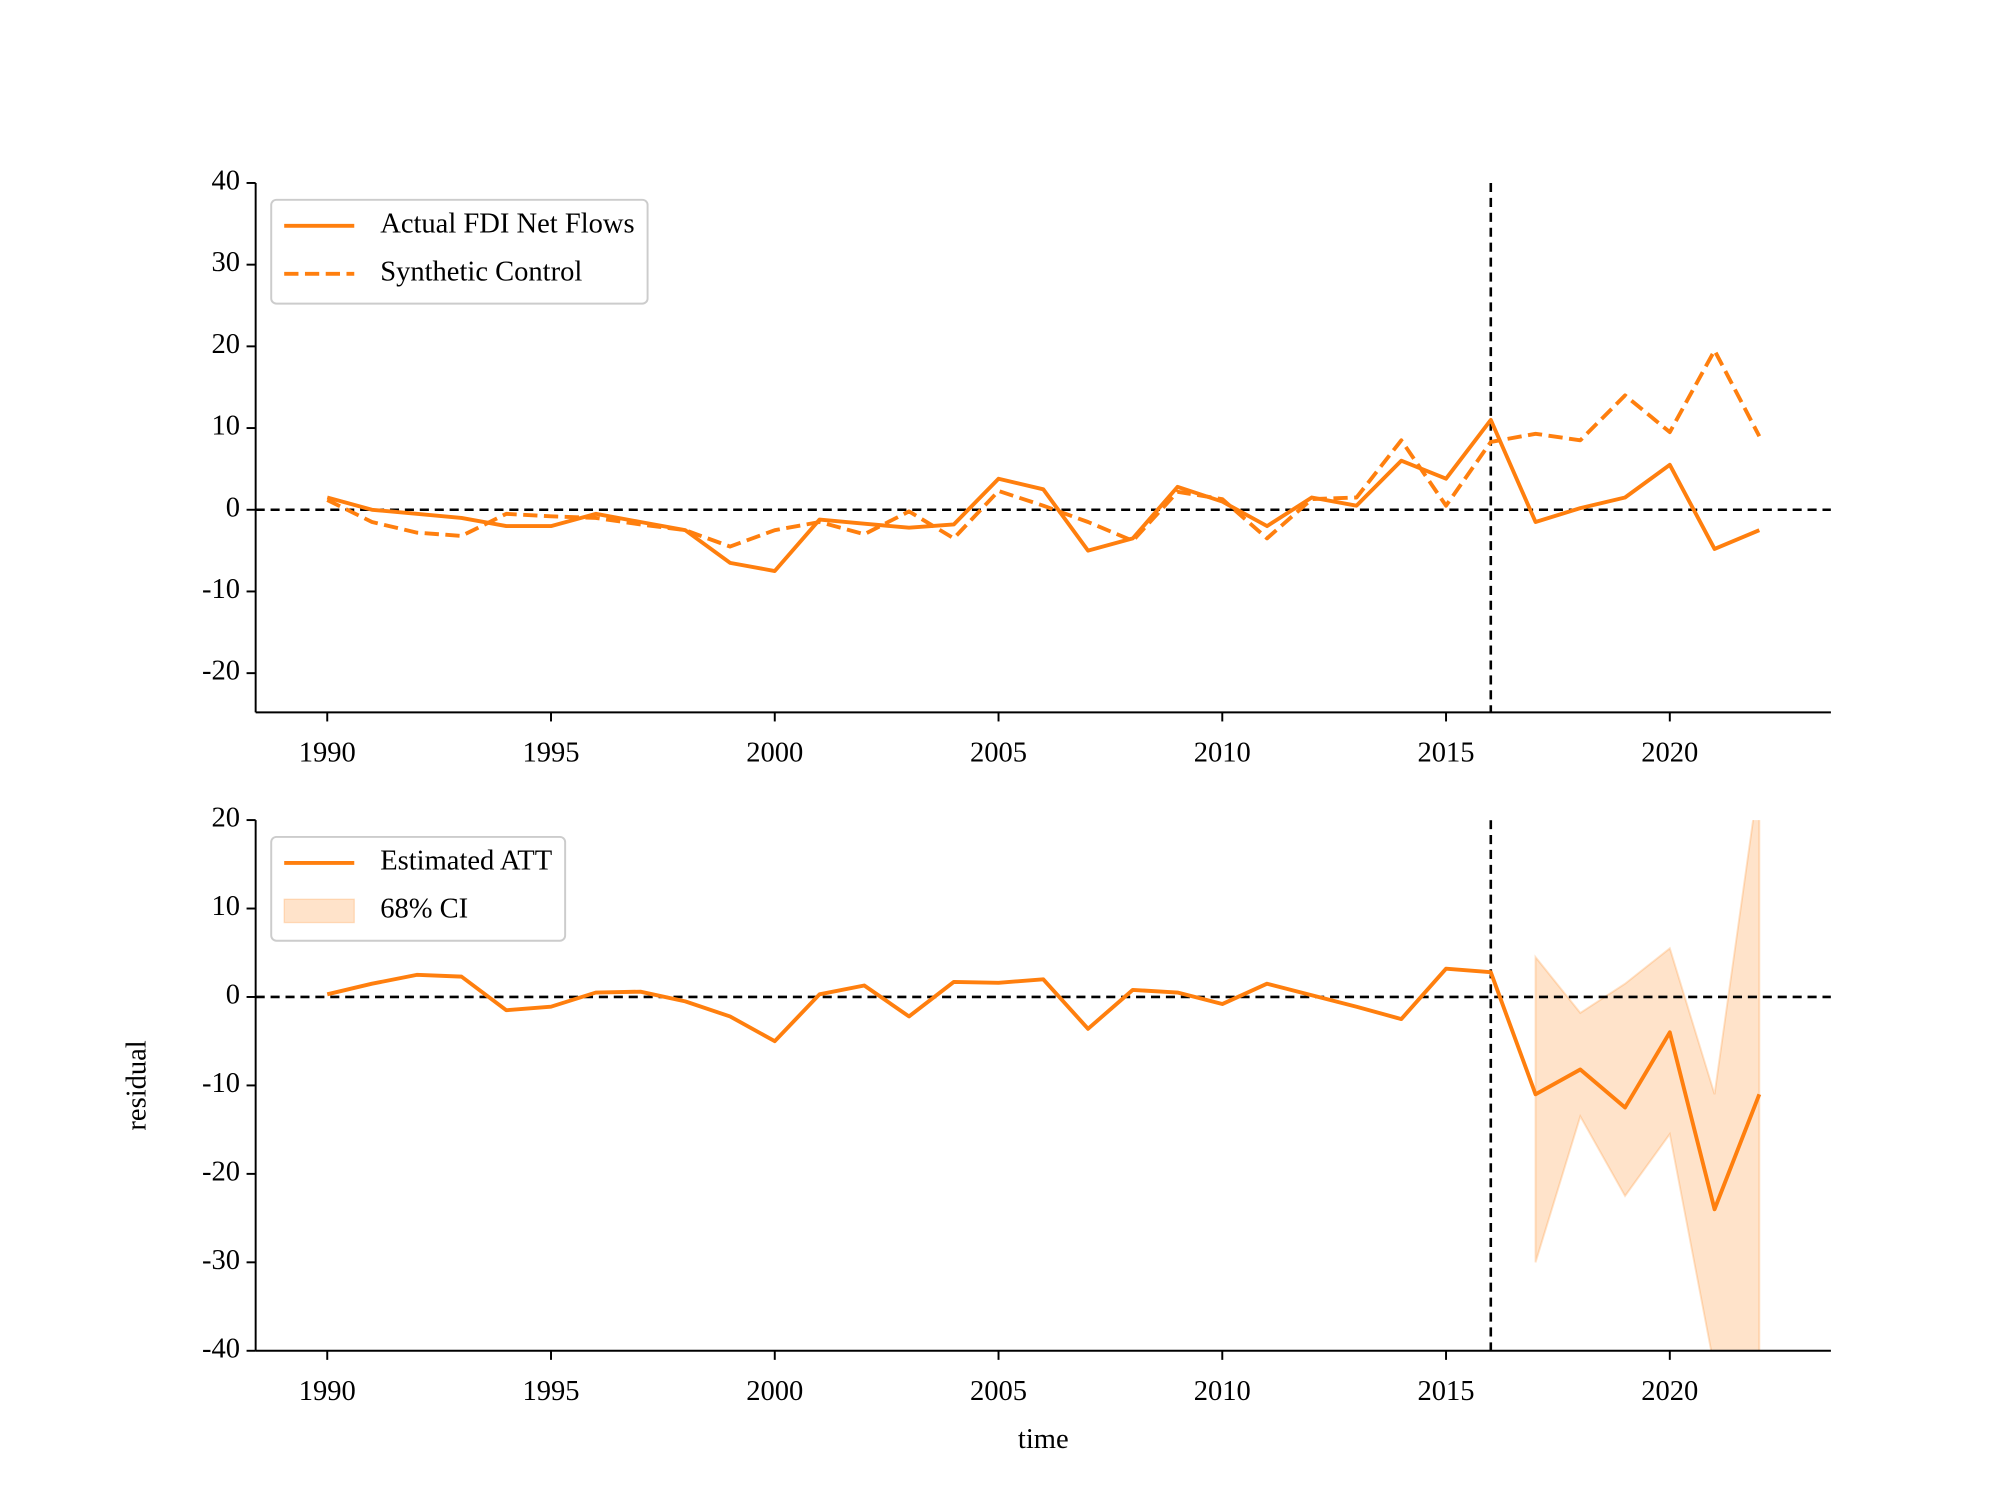 The width and height of the screenshot is (2010, 1500). What do you see at coordinates (226, 262) in the screenshot?
I see `y-tick-label: 30` at bounding box center [226, 262].